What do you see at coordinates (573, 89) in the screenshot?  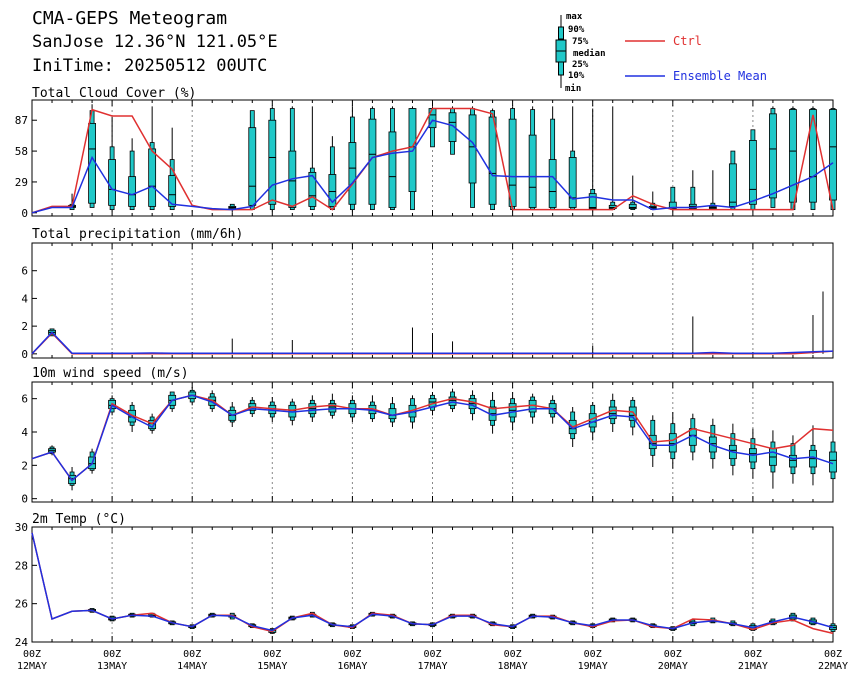 I see `legend-box-min: min` at bounding box center [573, 89].